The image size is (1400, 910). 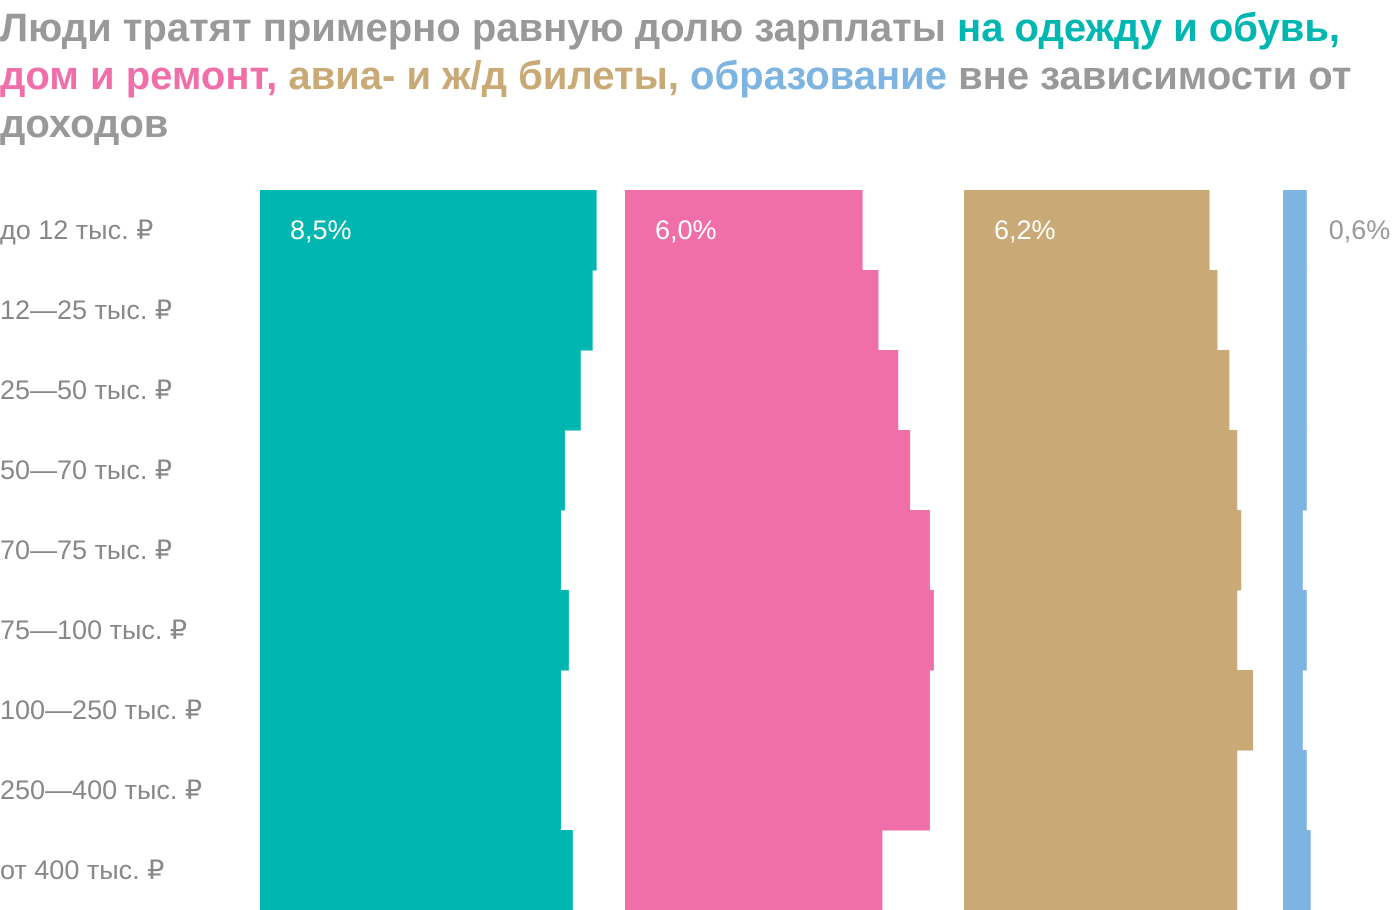 What do you see at coordinates (818, 76) in the screenshot?
I see `title-part: образование` at bounding box center [818, 76].